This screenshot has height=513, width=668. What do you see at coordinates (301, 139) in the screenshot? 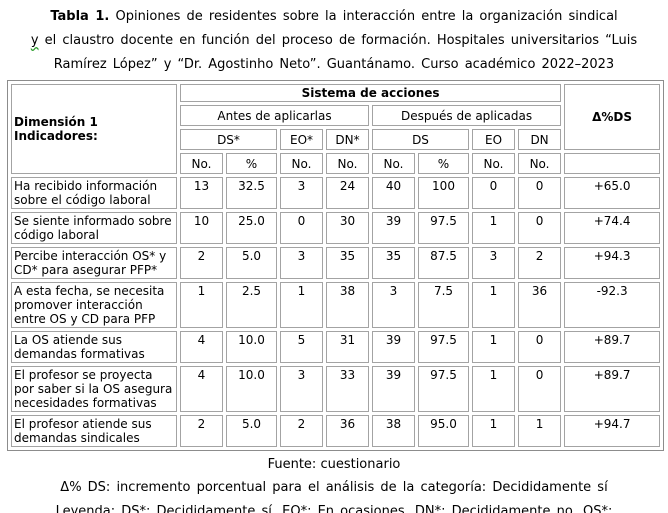
I see `sub-header-eo-before: EO*` at bounding box center [301, 139].